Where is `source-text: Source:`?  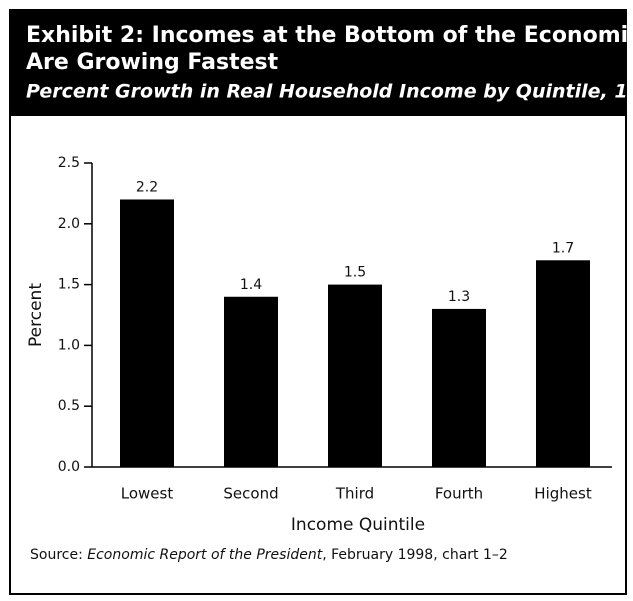 source-text: Source: is located at coordinates (58, 555).